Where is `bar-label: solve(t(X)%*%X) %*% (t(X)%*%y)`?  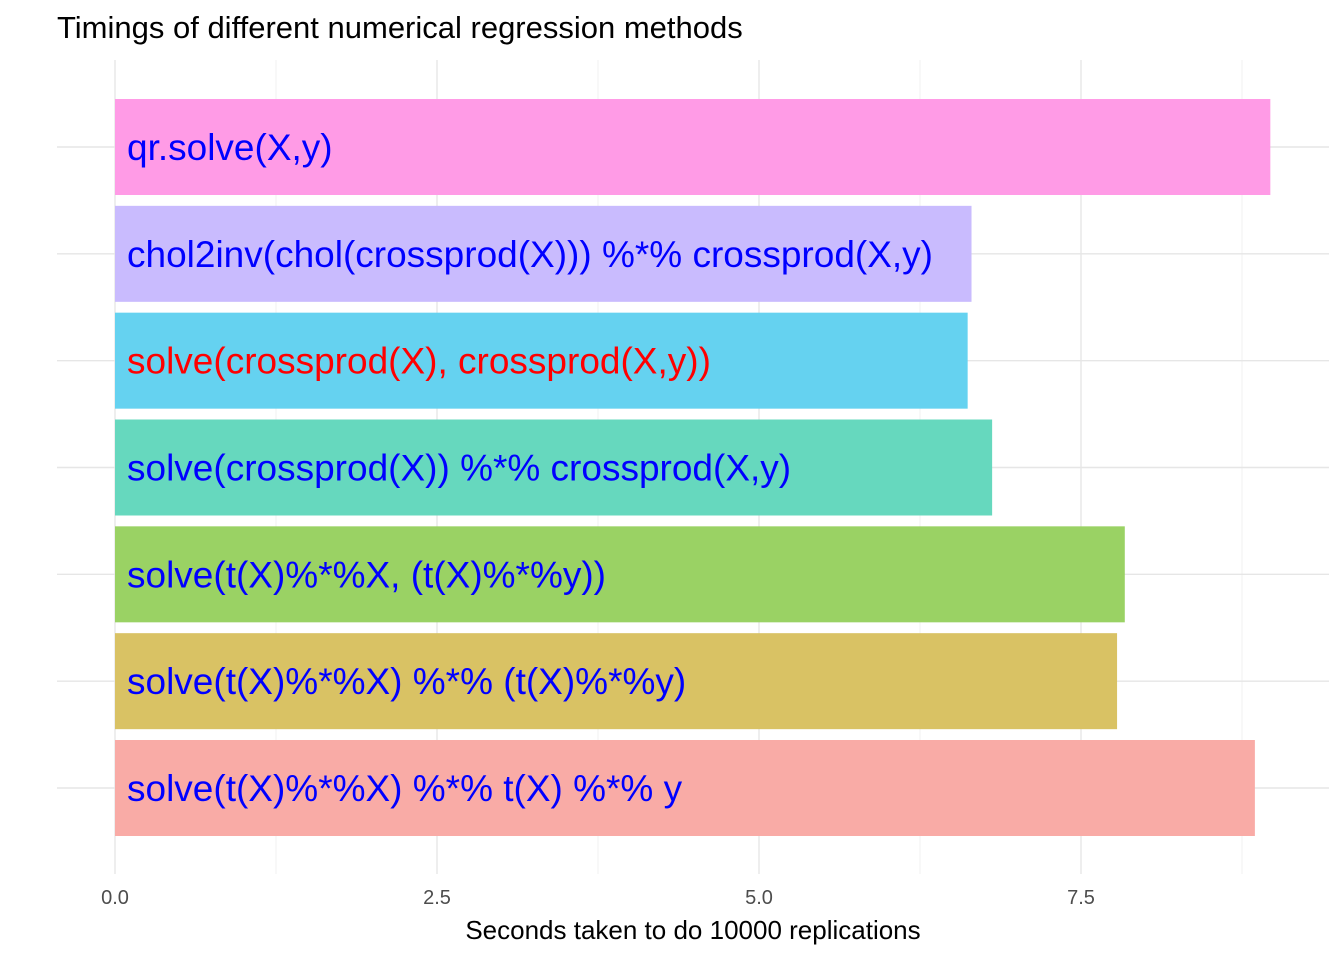 bar-label: solve(t(X)%*%X) %*% (t(X)%*%y) is located at coordinates (406, 681).